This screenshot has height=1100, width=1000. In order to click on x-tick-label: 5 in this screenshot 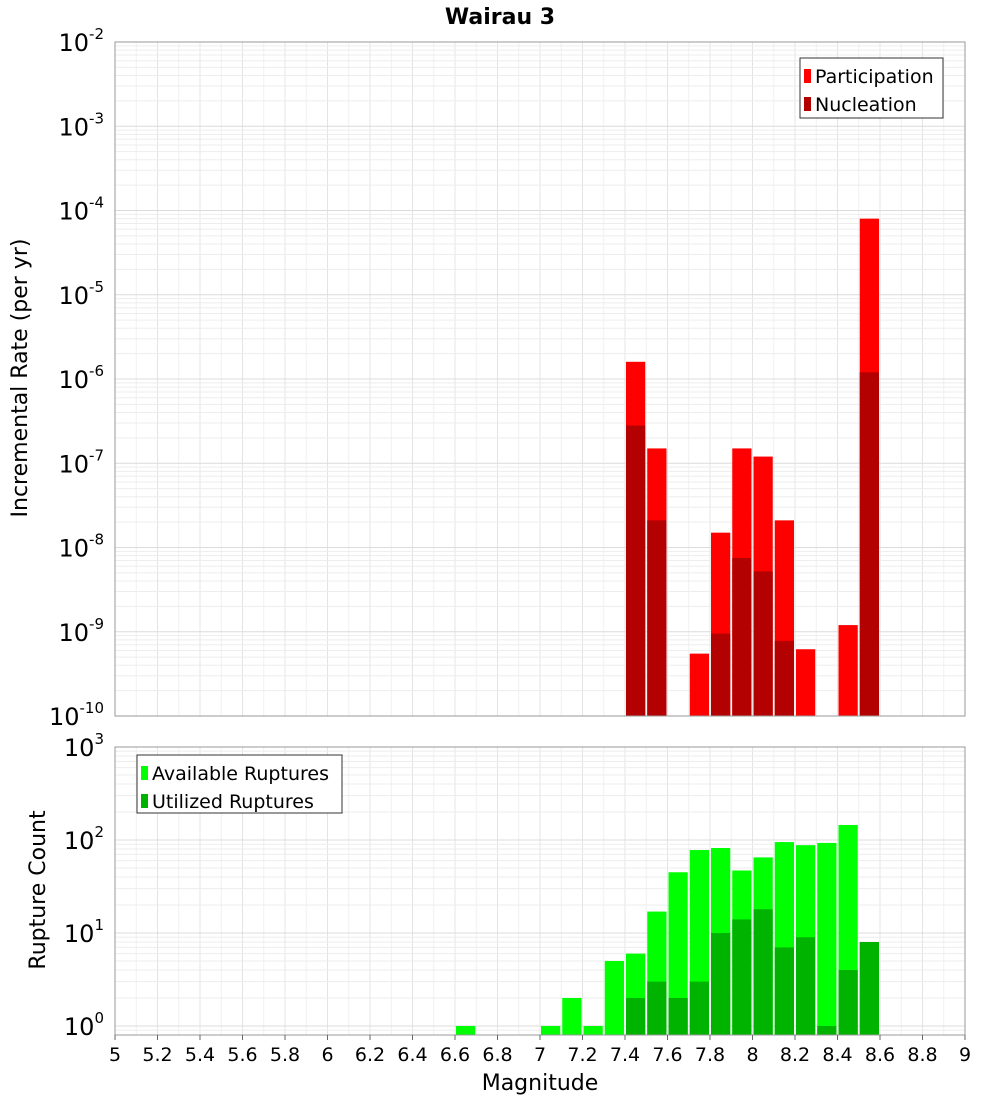, I will do `click(115, 1055)`.